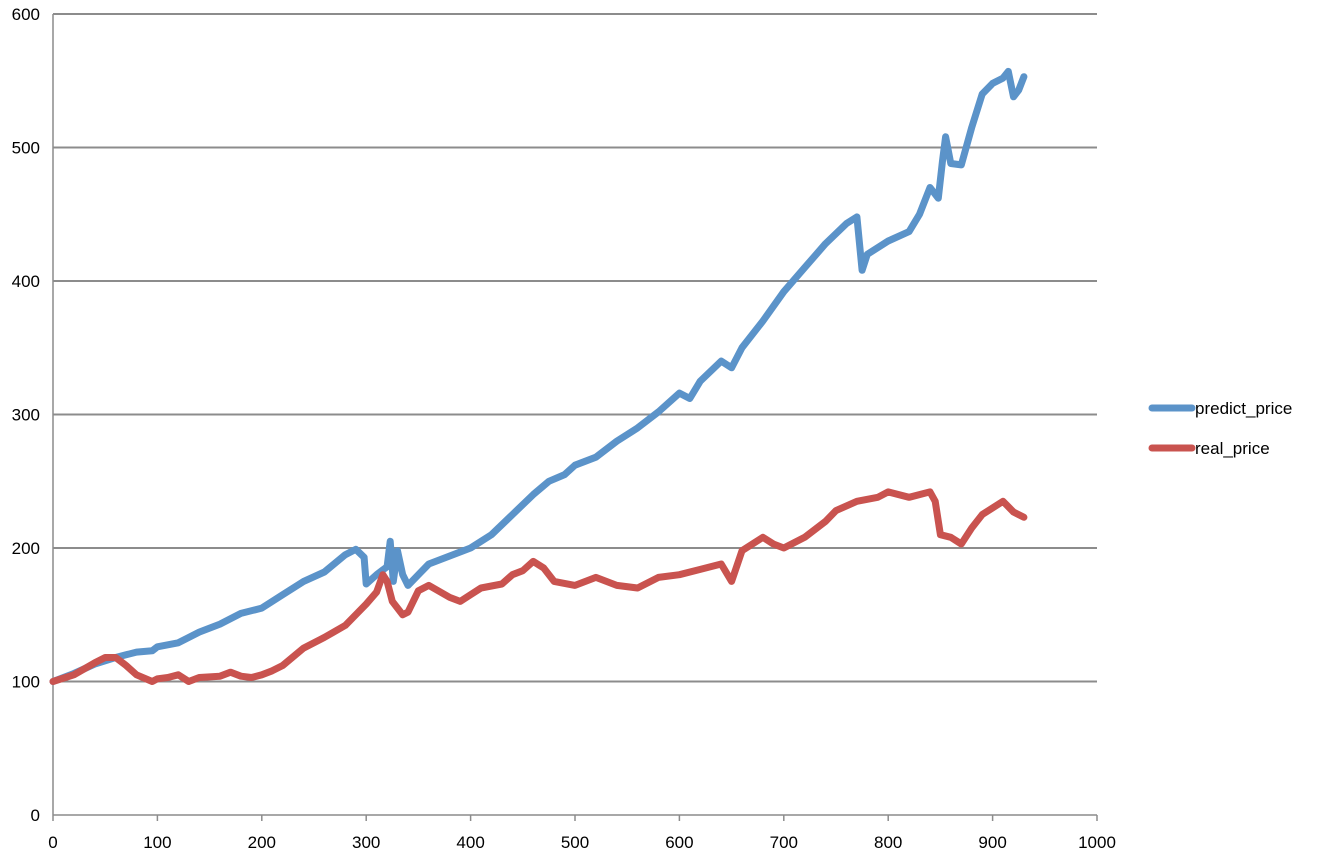 The width and height of the screenshot is (1324, 858). What do you see at coordinates (52, 842) in the screenshot?
I see `x-tick-label: 0` at bounding box center [52, 842].